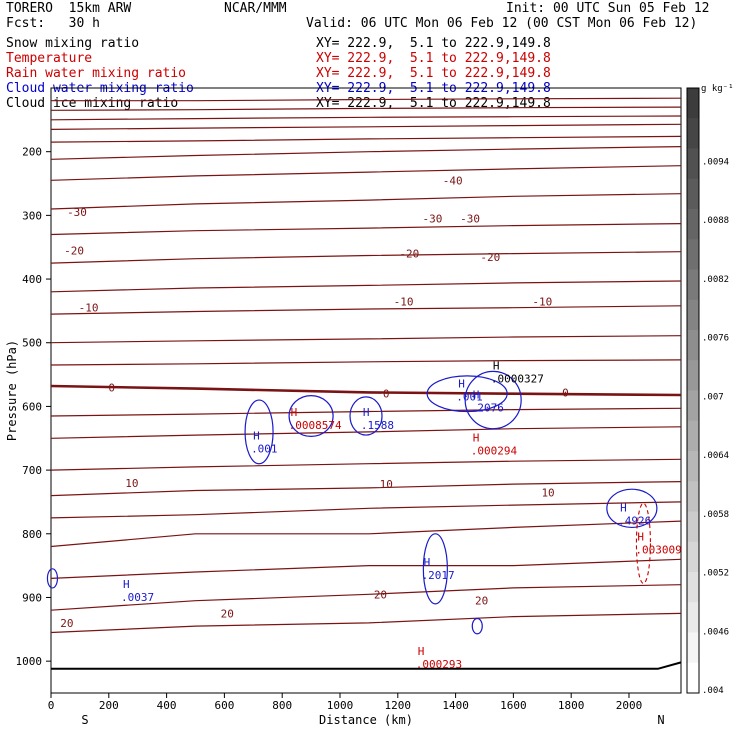 The height and width of the screenshot is (740, 740). I want to click on x-tick-label: 0, so click(51, 705).